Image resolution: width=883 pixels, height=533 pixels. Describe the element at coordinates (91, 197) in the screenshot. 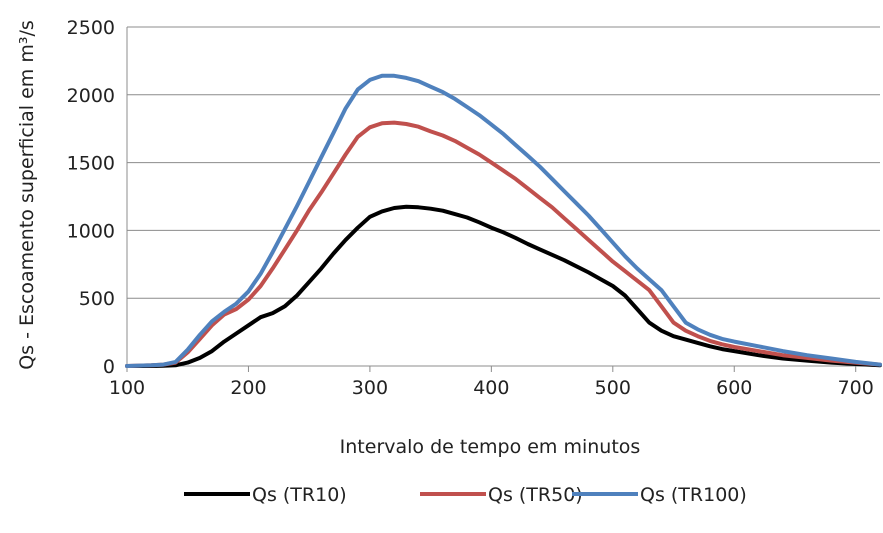

I see `y-tick-labels: 0 500 1000 1500 2000 2500` at that location.